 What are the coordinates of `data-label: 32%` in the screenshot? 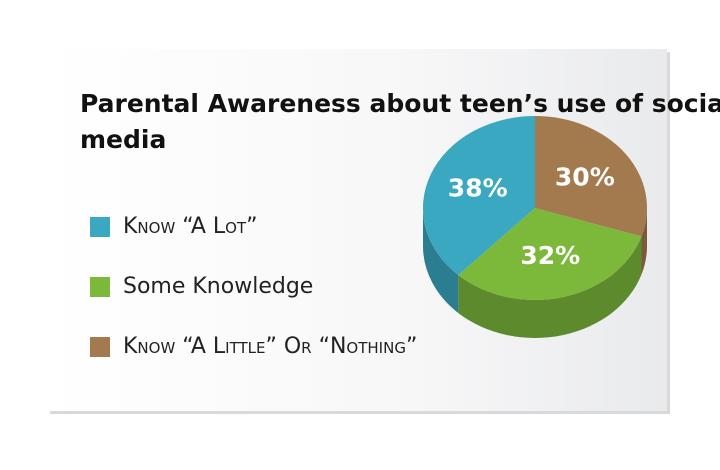 It's located at (550, 255).